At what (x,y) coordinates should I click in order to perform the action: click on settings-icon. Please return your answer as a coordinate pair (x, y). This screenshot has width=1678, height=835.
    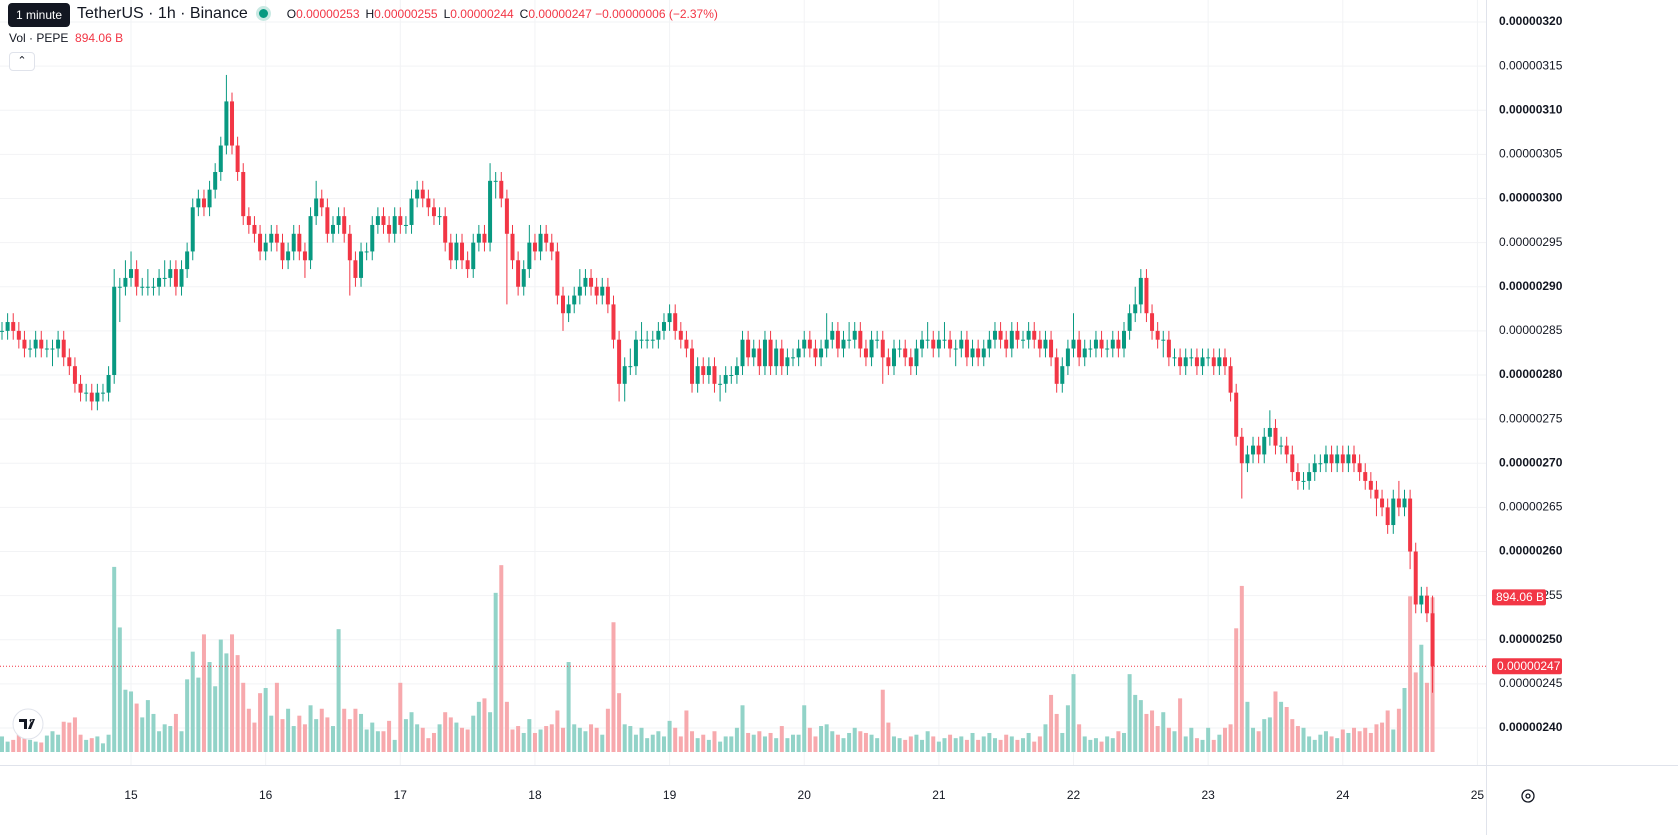
    Looking at the image, I should click on (1528, 796).